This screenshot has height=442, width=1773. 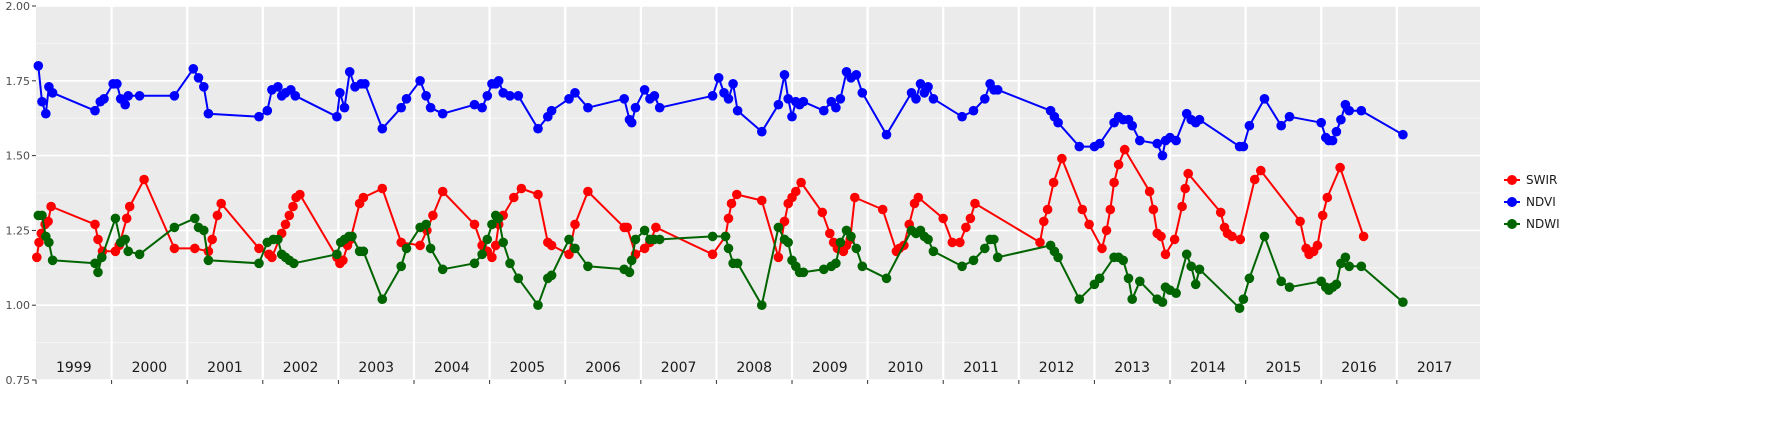 What do you see at coordinates (150, 368) in the screenshot?
I see `year-label: 2000` at bounding box center [150, 368].